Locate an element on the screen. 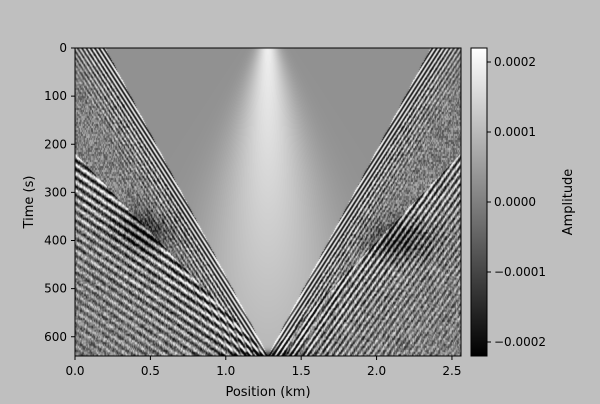  x-tick-label: 1.5 is located at coordinates (301, 371).